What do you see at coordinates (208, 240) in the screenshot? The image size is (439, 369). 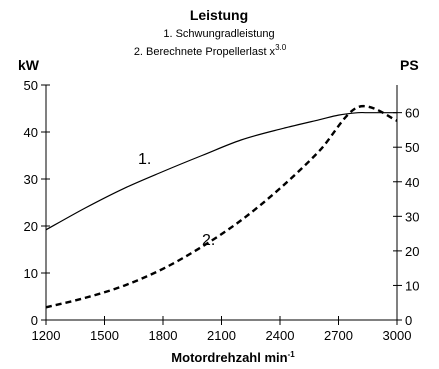 I see `series-label-2: 2.` at bounding box center [208, 240].